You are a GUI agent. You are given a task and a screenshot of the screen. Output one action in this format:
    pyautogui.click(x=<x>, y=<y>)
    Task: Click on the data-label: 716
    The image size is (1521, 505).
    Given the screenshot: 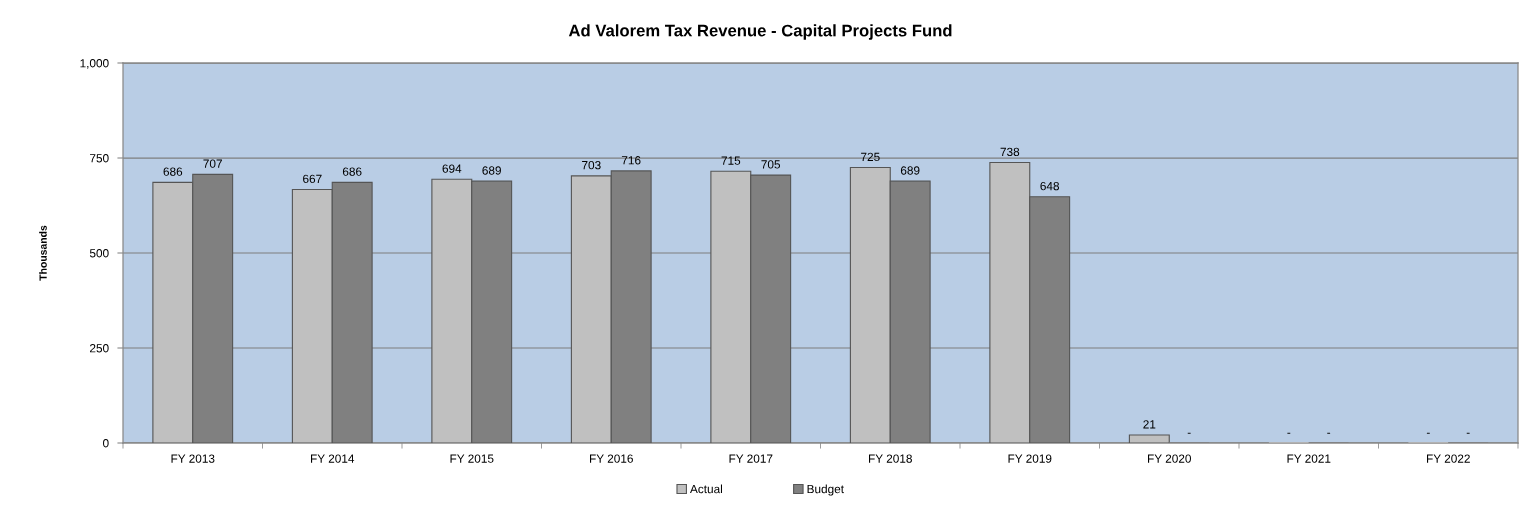 What is the action you would take?
    pyautogui.click(x=631, y=160)
    